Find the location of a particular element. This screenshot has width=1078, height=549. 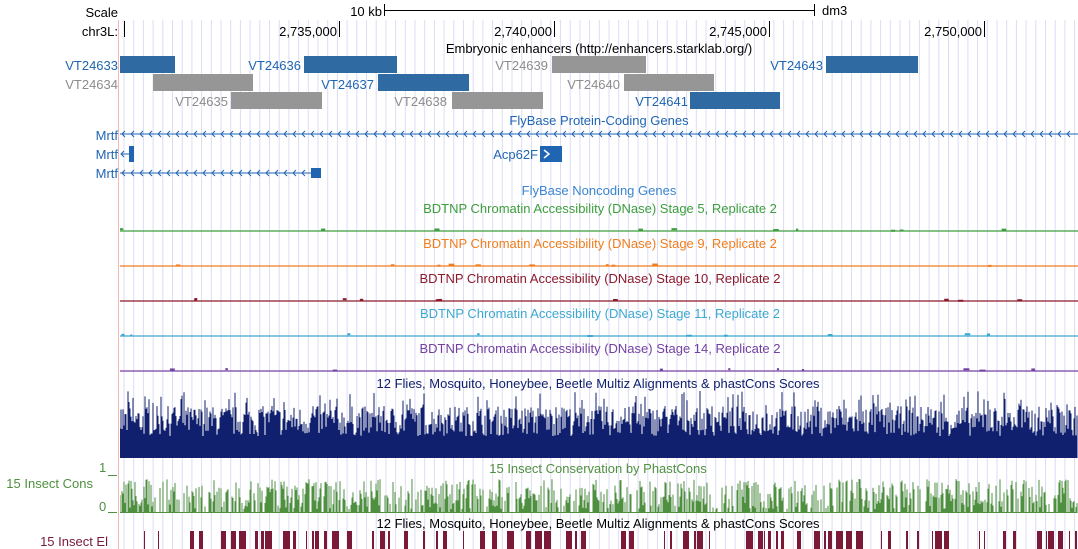

phastcons-side-label: 15 Insect Cons is located at coordinates (49, 483).